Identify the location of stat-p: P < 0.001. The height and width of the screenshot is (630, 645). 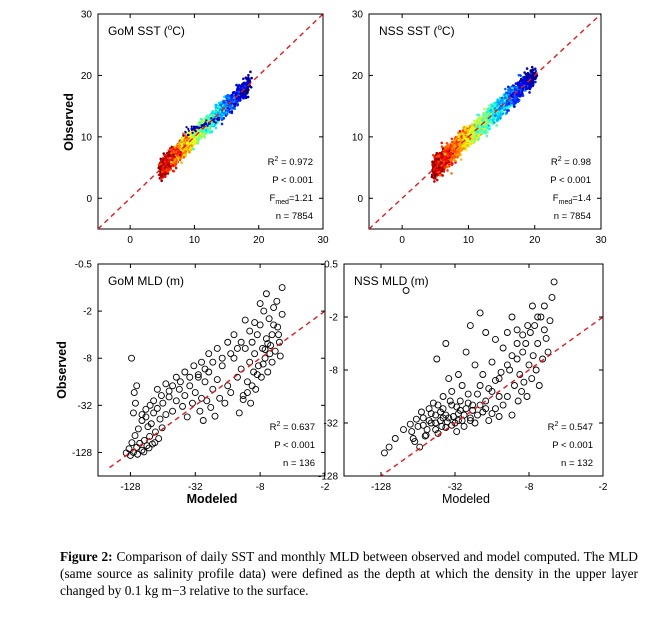
(292, 180).